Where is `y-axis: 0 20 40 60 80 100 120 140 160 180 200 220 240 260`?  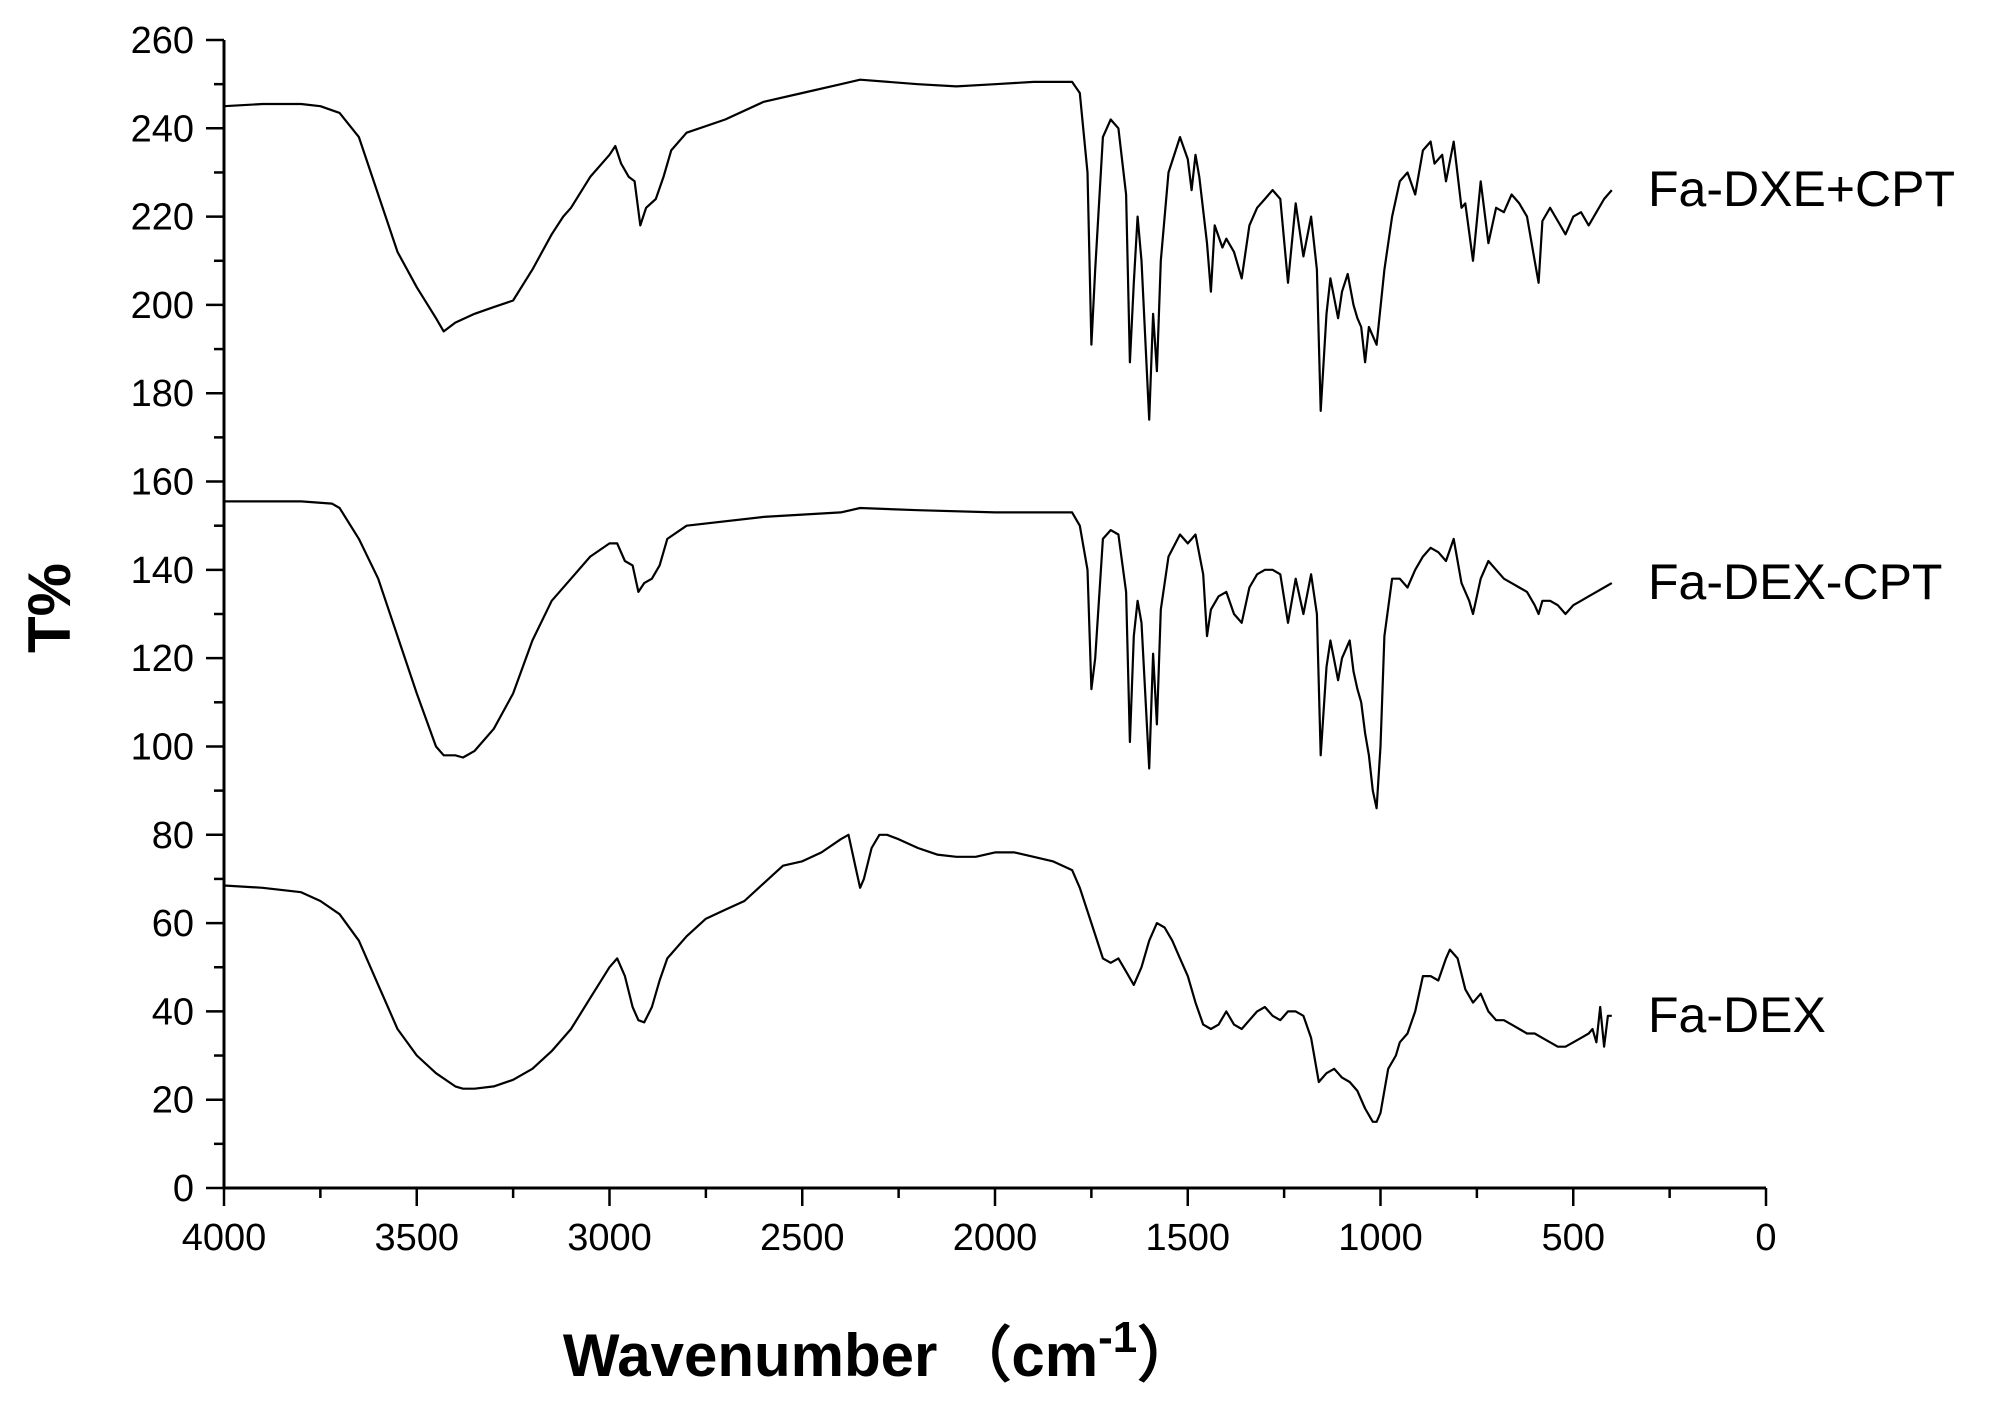
y-axis: 0 20 40 60 80 100 120 140 160 180 200 220 240 260 is located at coordinates (177, 615).